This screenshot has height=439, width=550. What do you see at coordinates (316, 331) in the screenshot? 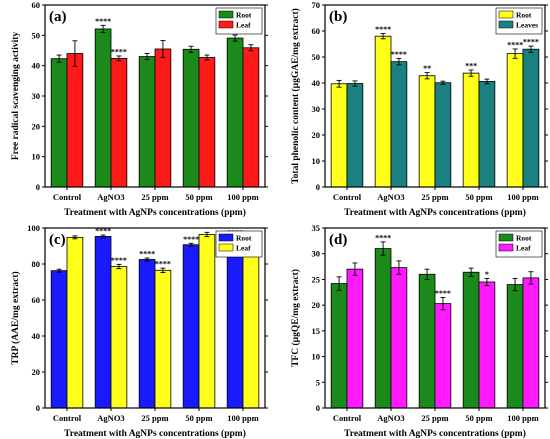
I see `y-tick-label: 15` at bounding box center [316, 331].